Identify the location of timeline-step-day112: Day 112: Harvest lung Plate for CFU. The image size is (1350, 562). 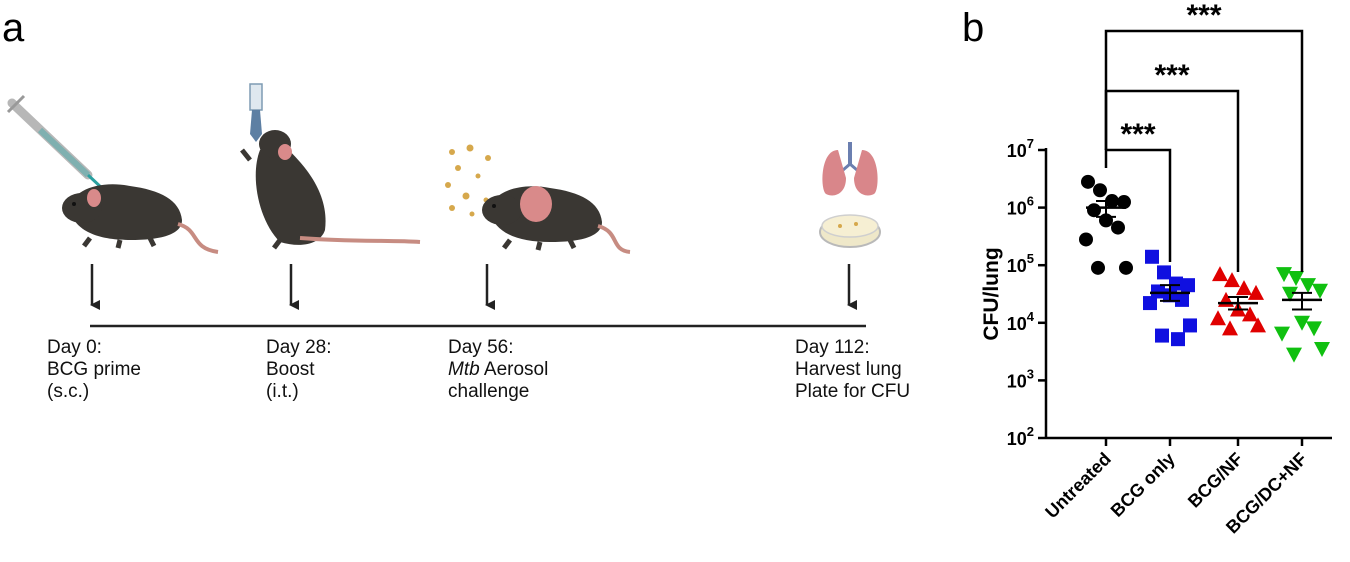
(852, 370).